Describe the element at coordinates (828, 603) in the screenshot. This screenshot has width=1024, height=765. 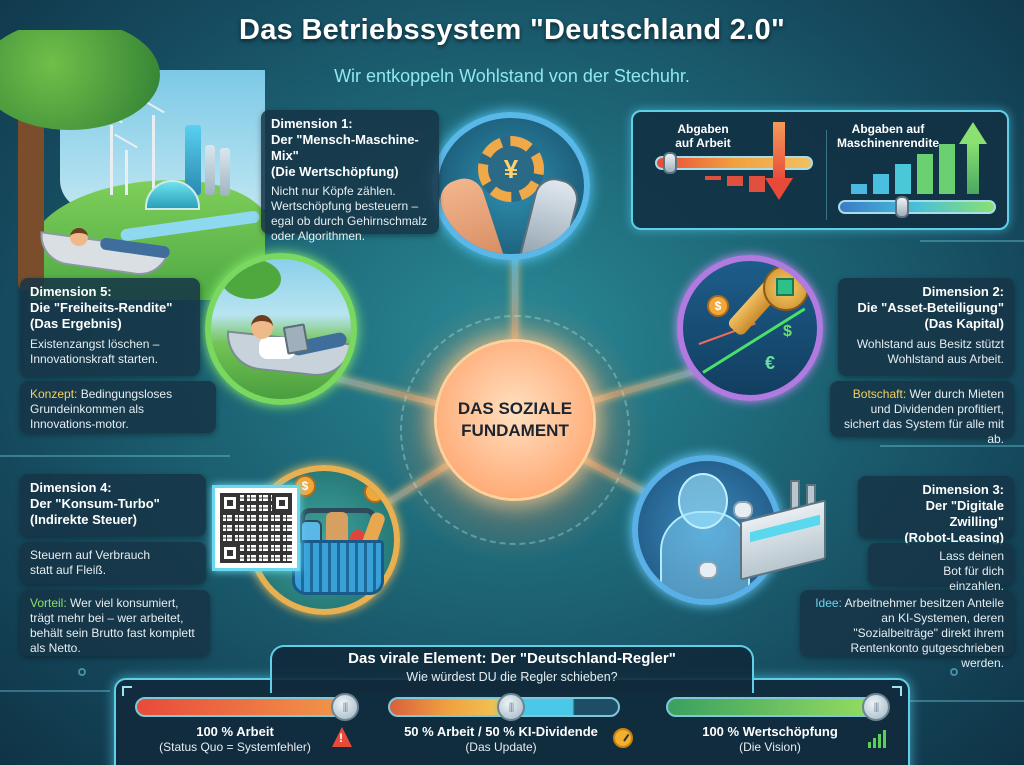
I see `note-keyword: Idee:` at that location.